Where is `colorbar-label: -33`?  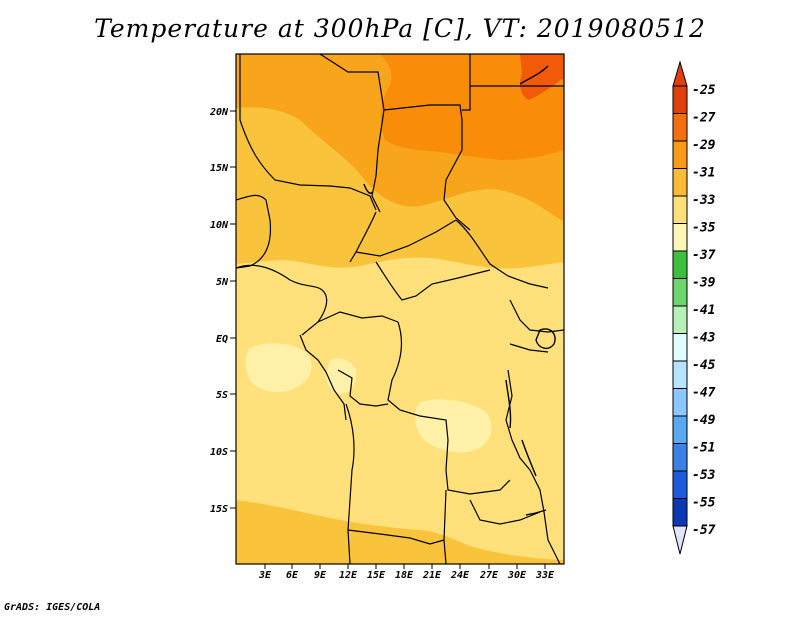 colorbar-label: -33 is located at coordinates (704, 200).